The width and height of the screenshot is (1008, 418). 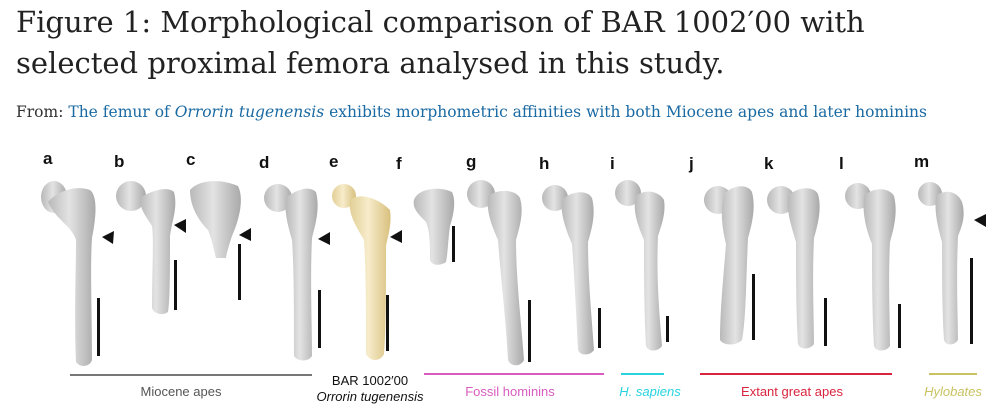 I want to click on panel-label-k: k, so click(x=769, y=163).